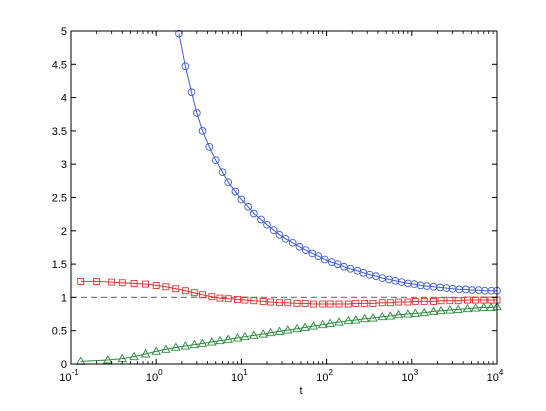 The image size is (546, 411). I want to click on y-tick-label: 3, so click(64, 165).